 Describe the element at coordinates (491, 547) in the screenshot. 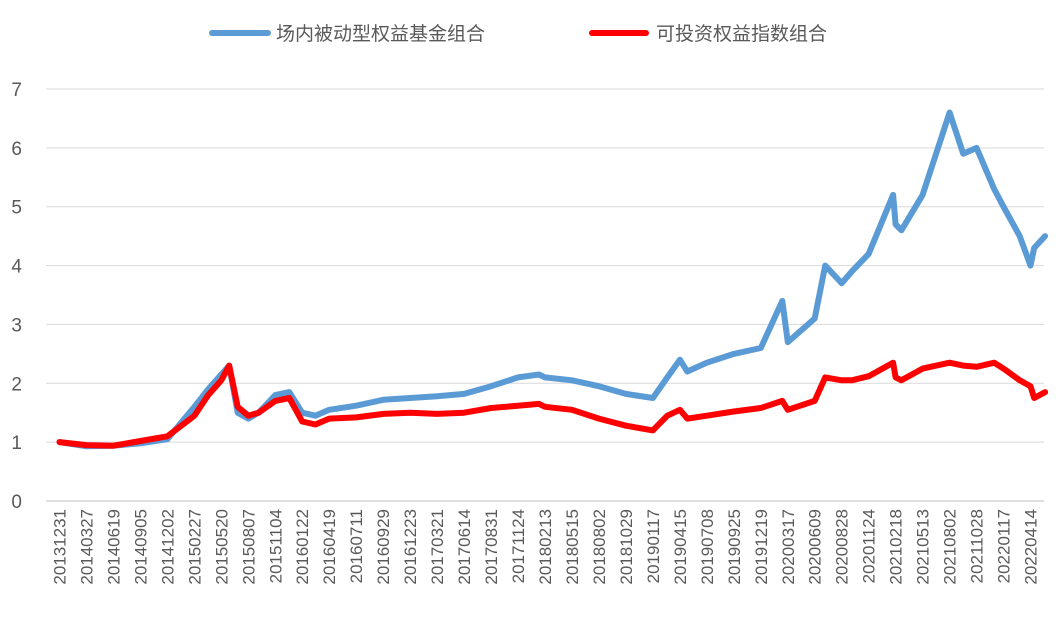

I see `x-tick-label: 20170831` at that location.